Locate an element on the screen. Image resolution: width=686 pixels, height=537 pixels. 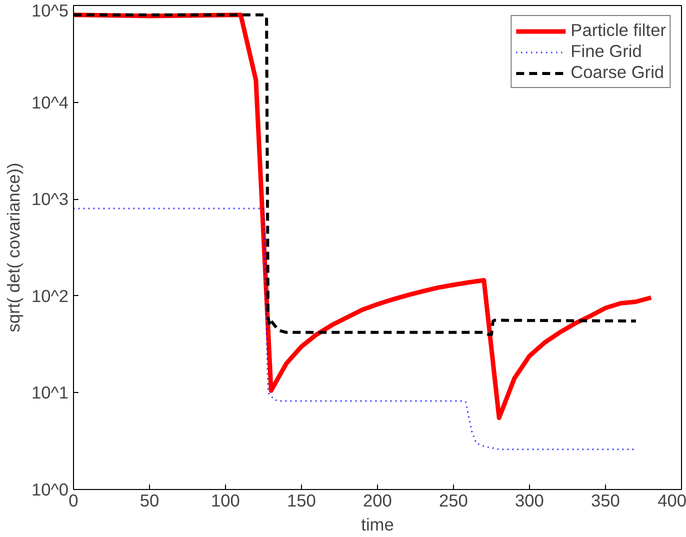
y-tick-label: 10^2 is located at coordinates (50, 296).